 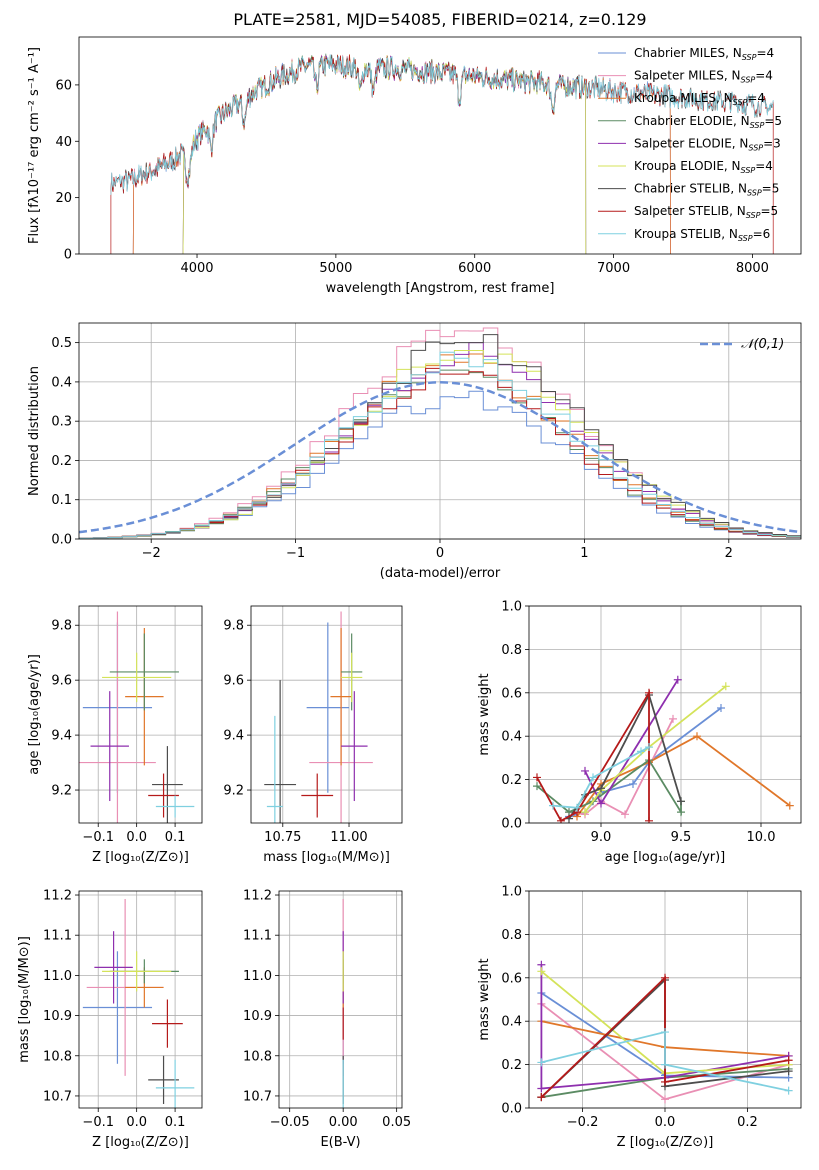 I want to click on x-tick-label: 9.5, so click(x=681, y=837).